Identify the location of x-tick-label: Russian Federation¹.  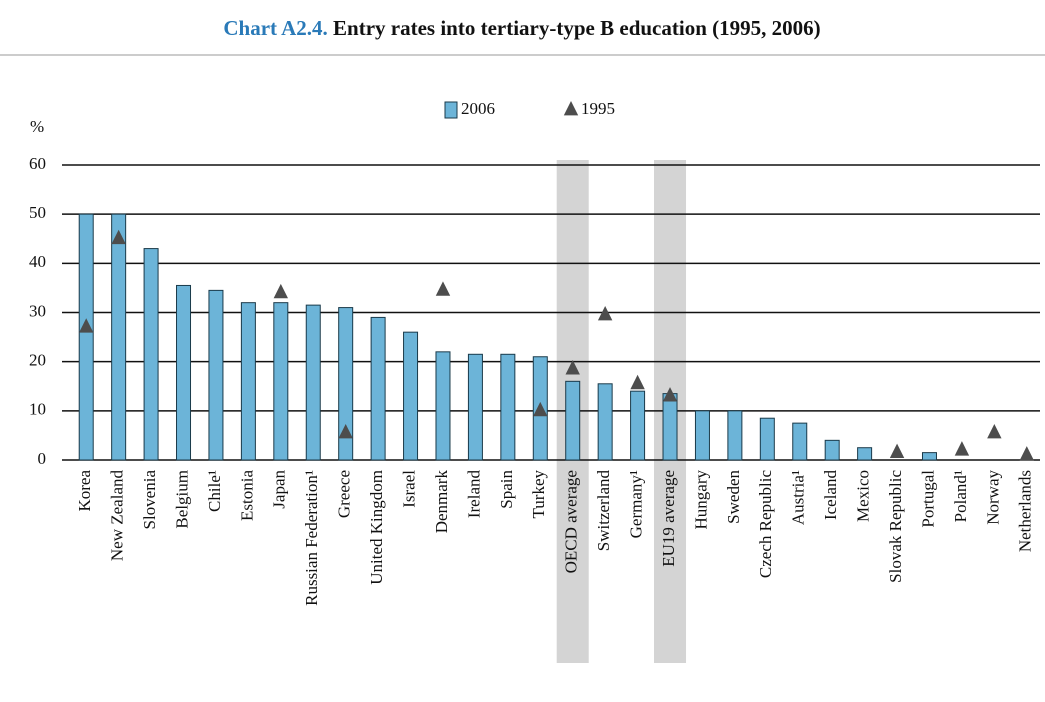
(311, 538).